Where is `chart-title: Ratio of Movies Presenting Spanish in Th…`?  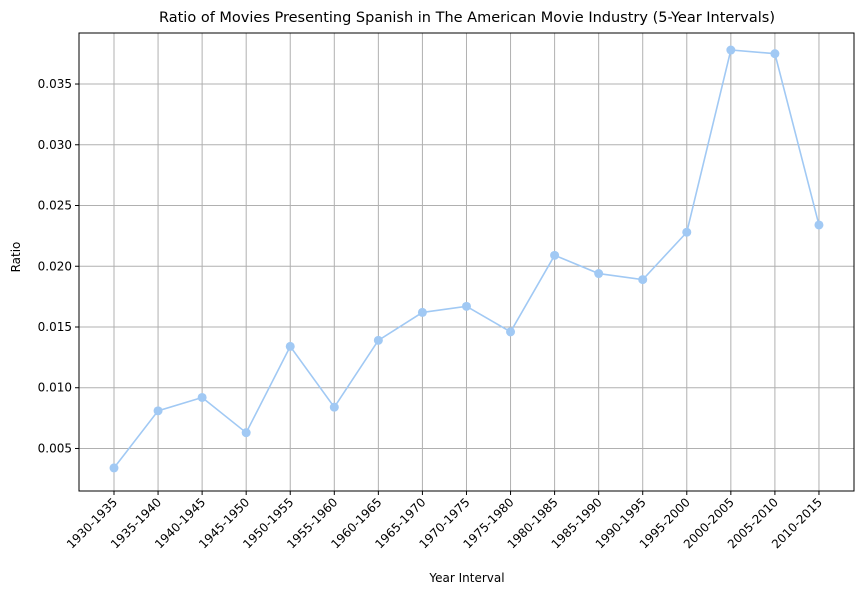 chart-title: Ratio of Movies Presenting Spanish in Th… is located at coordinates (467, 18).